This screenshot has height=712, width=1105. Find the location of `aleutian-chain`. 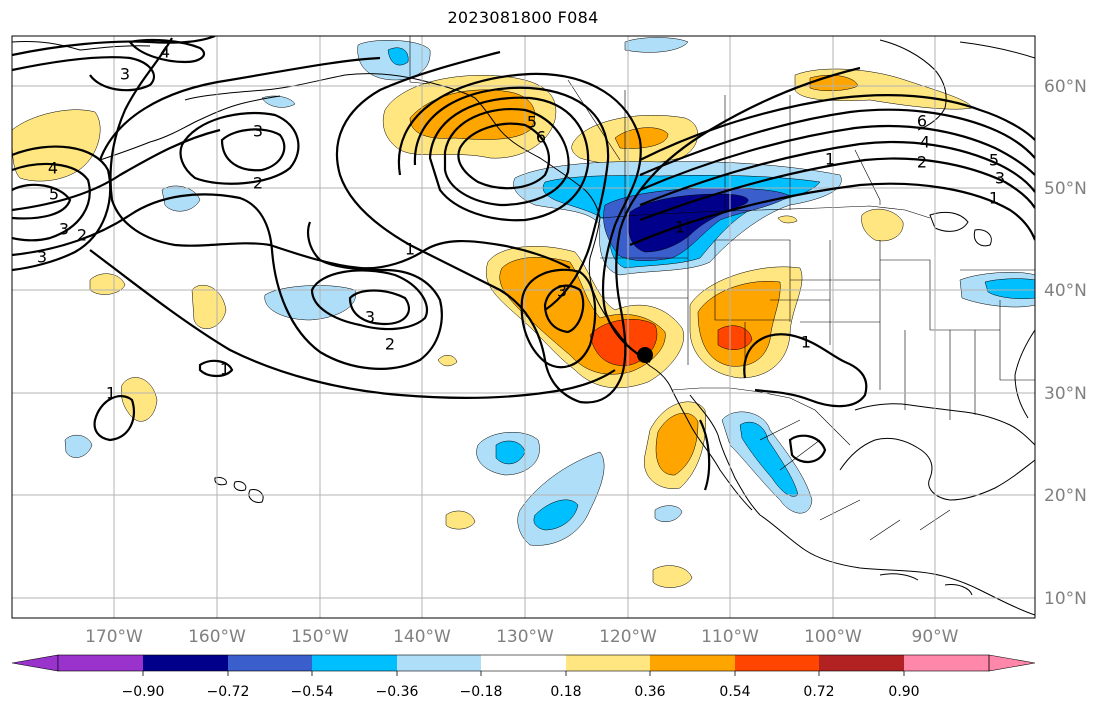

aleutian-chain is located at coordinates (190, 128).